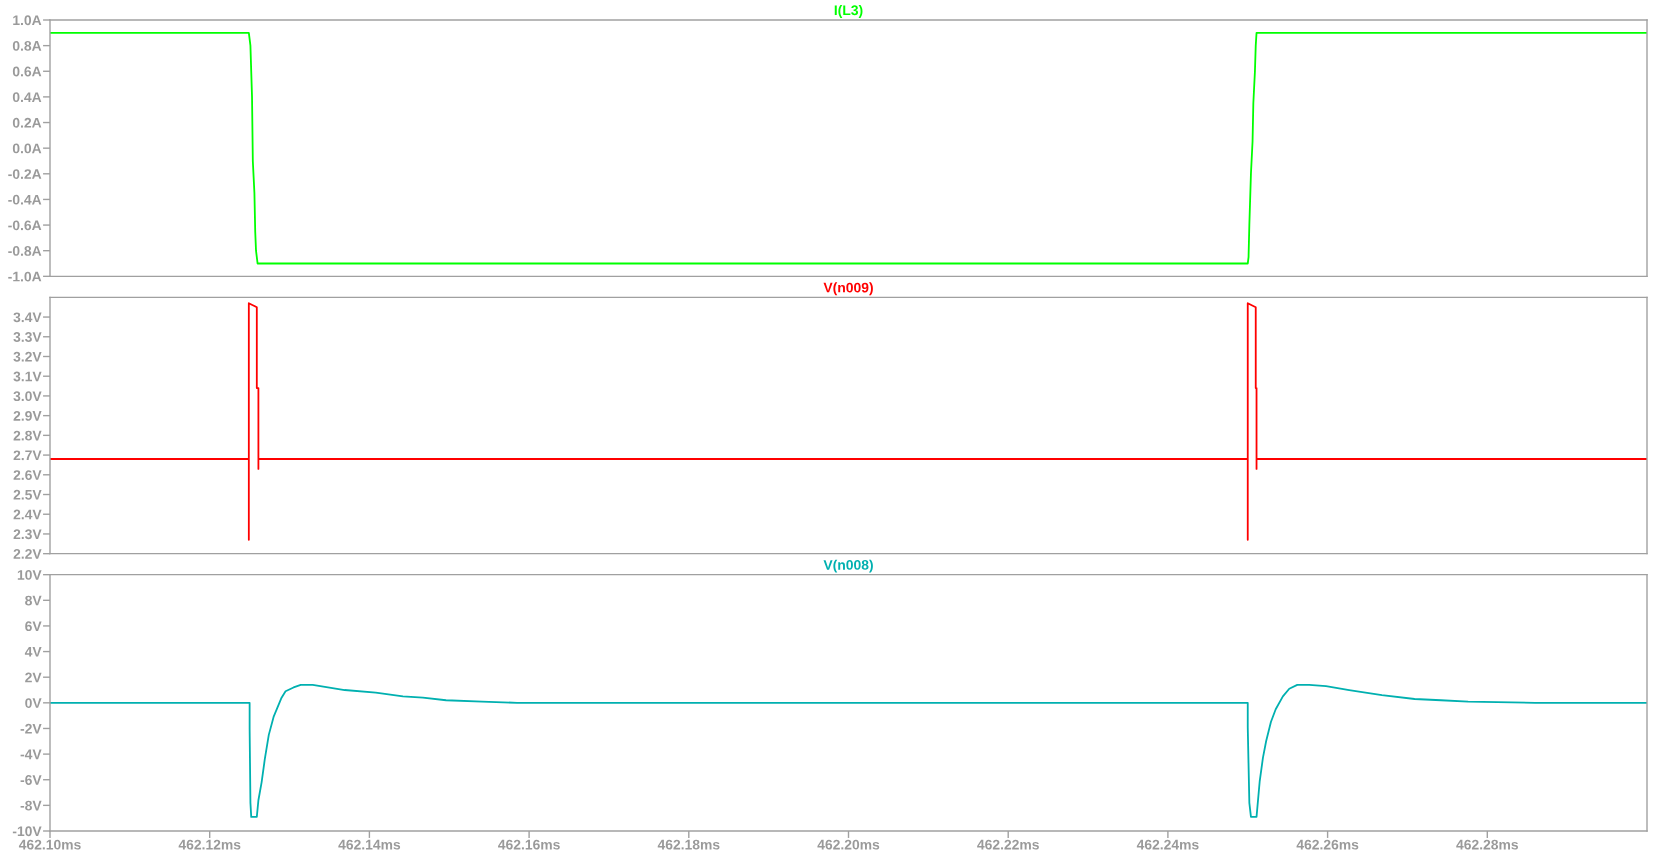 This screenshot has width=1661, height=862. I want to click on x-tick-label: 462.16ms, so click(529, 844).